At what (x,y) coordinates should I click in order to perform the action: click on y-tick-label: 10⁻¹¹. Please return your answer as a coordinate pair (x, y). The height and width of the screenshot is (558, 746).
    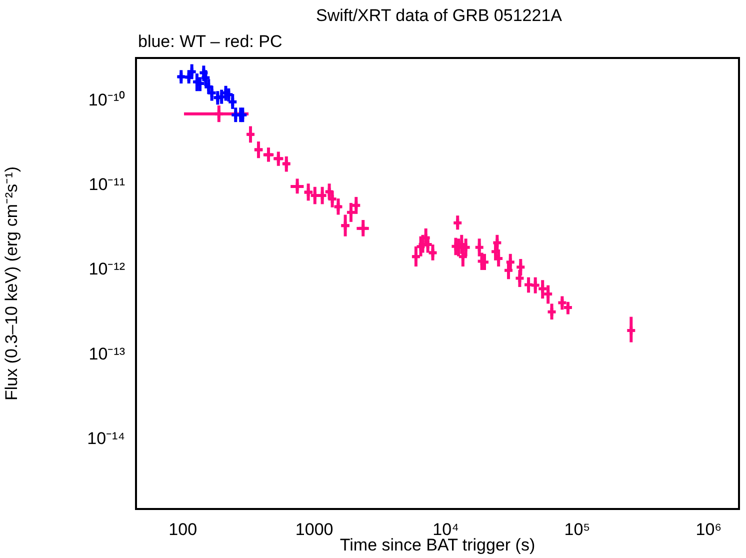
    Looking at the image, I should click on (107, 184).